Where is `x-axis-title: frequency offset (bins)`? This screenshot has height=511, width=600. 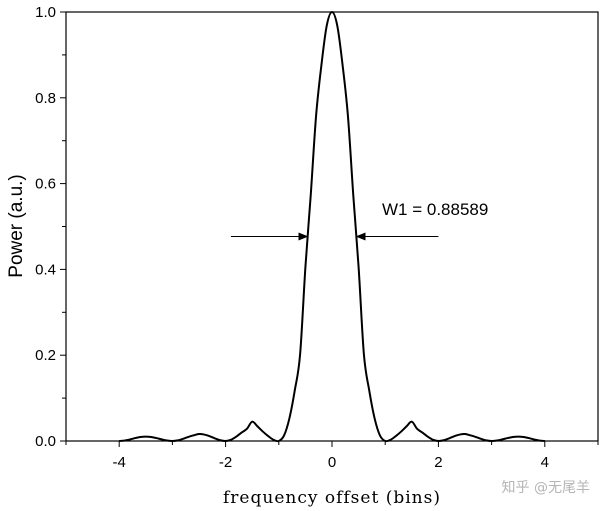
x-axis-title: frequency offset (bins) is located at coordinates (332, 498).